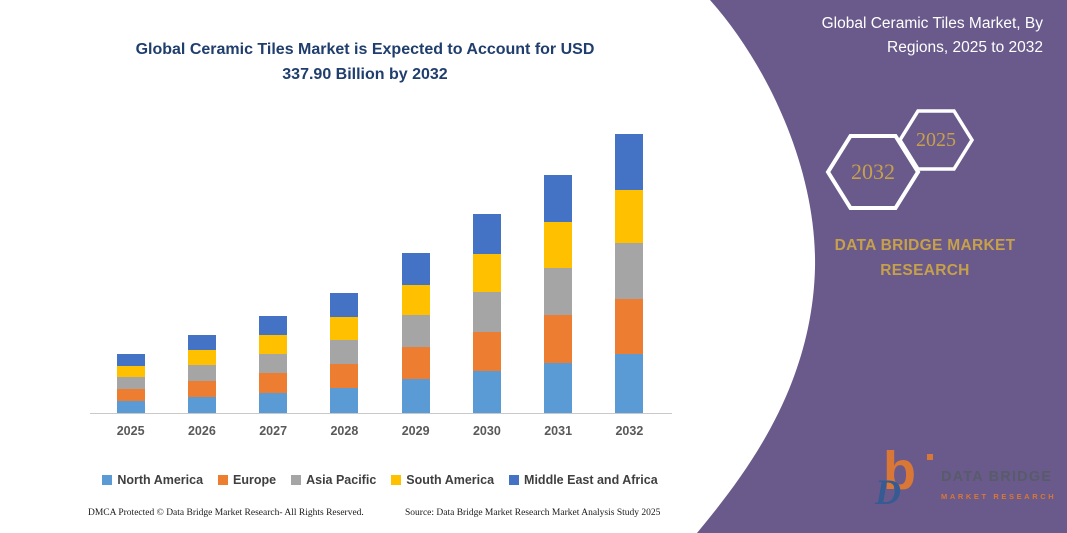 The width and height of the screenshot is (1067, 533). What do you see at coordinates (591, 480) in the screenshot?
I see `legend-label: Middle East and Africa` at bounding box center [591, 480].